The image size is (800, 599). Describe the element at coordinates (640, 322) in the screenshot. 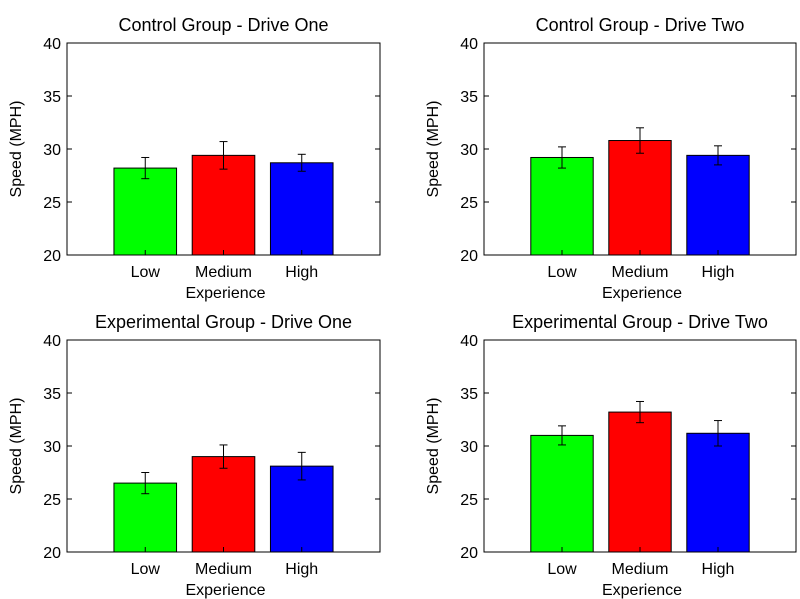

I see `chart-title: Experimental Group - Drive Two` at that location.